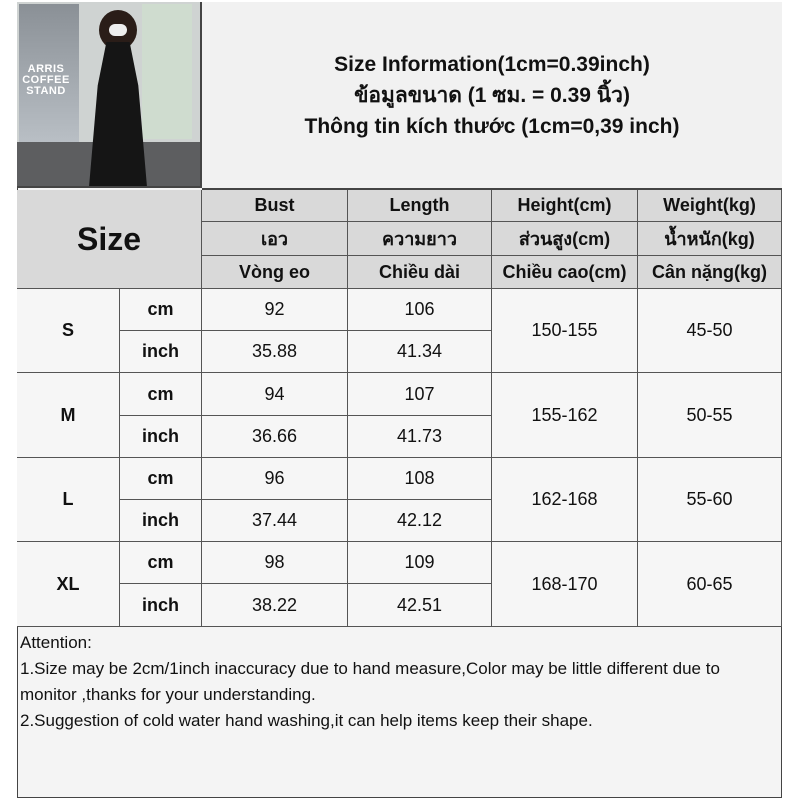 This screenshot has width=800, height=800. What do you see at coordinates (420, 605) in the screenshot?
I see `length-inch: 42.51` at bounding box center [420, 605].